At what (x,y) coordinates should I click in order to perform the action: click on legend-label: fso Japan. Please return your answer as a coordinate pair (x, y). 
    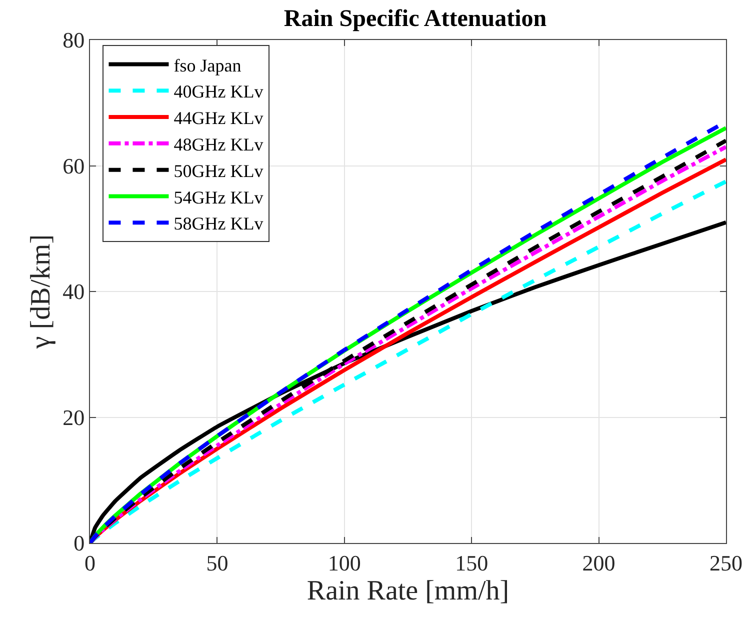
    Looking at the image, I should click on (208, 65).